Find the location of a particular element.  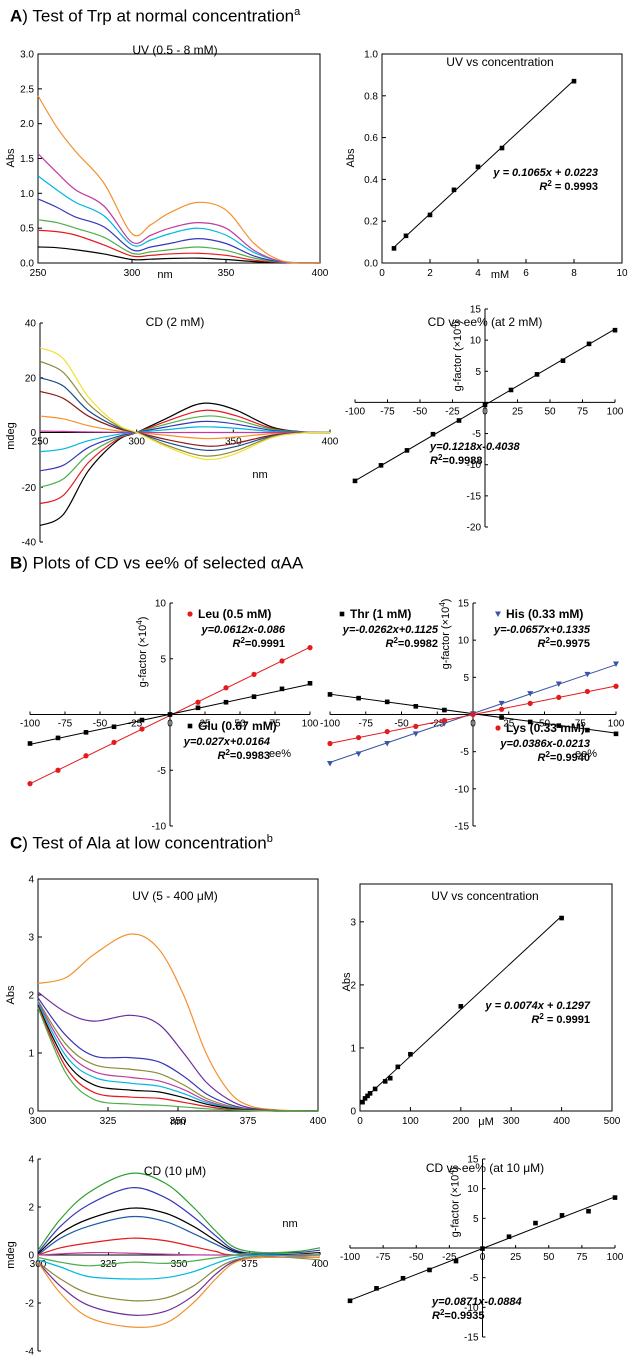

series-r-squared: R2=0.9940 is located at coordinates (564, 757).